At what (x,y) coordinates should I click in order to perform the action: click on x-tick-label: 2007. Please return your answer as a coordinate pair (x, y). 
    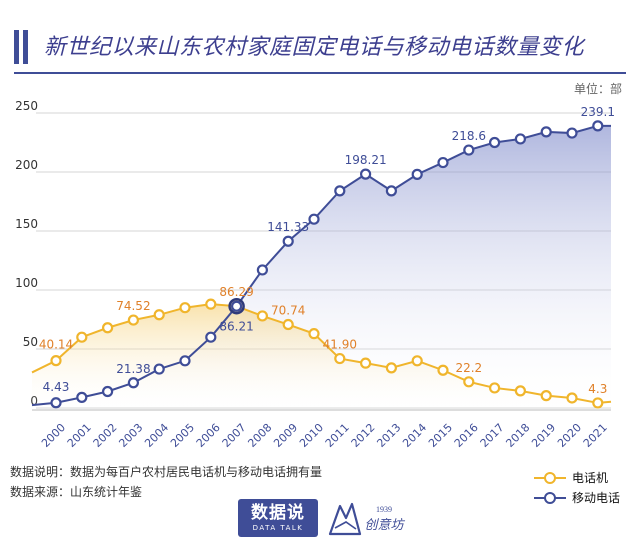
    Looking at the image, I should click on (234, 435).